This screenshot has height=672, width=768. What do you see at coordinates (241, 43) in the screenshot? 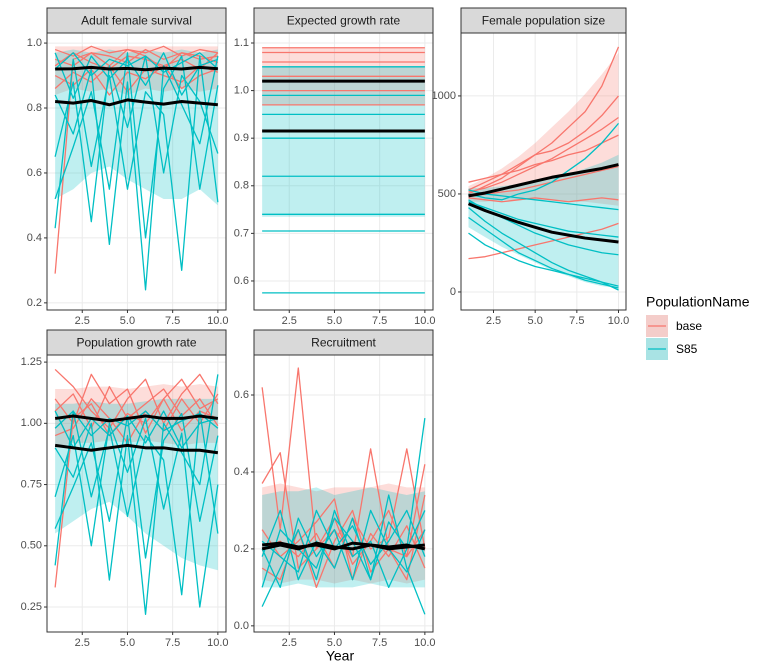
I see `y-tick-label: 1.1` at bounding box center [241, 43].